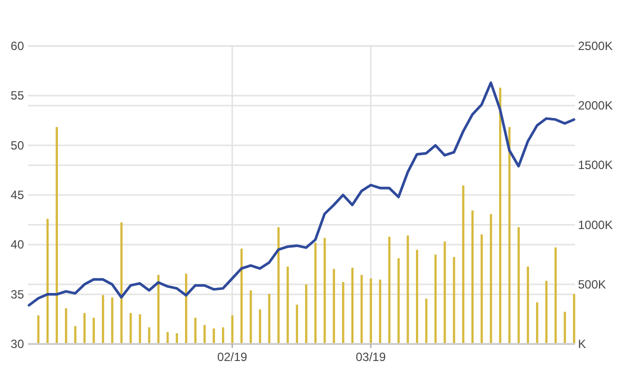 This screenshot has width=631, height=384. Describe the element at coordinates (595, 105) in the screenshot. I see `y2-tick-label: 2000K` at that location.